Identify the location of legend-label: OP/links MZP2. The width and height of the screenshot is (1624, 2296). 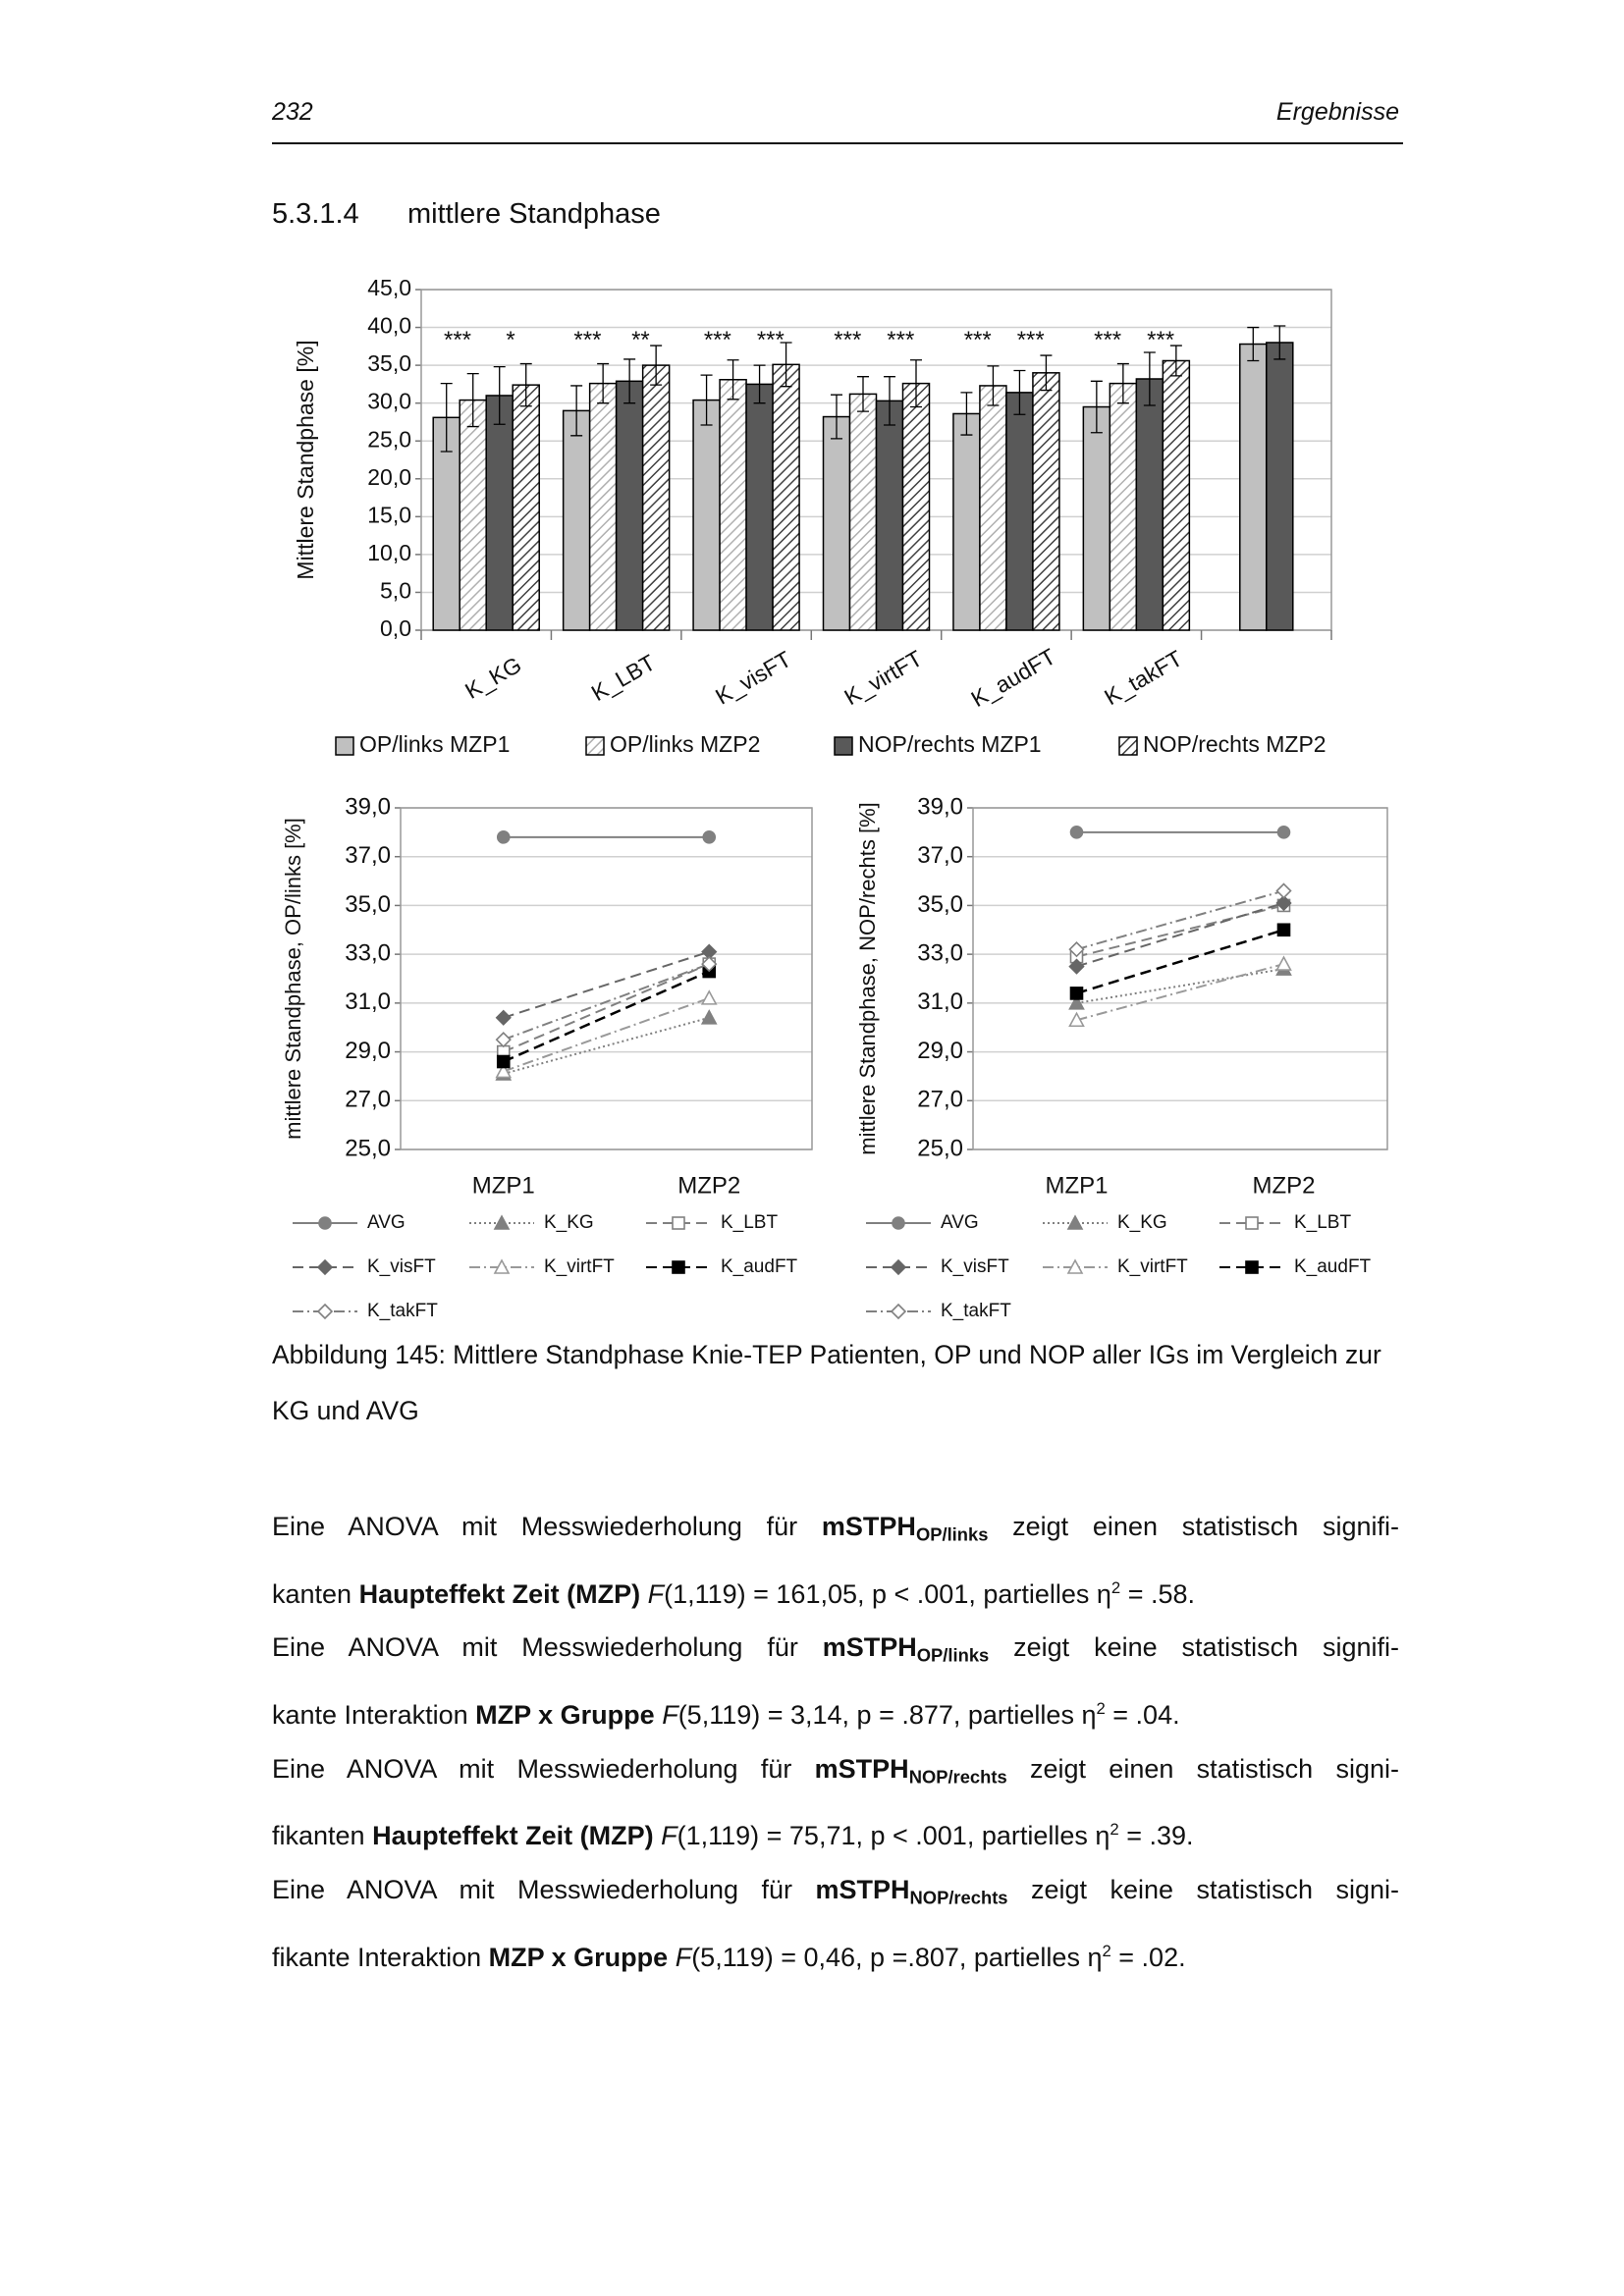
(685, 744).